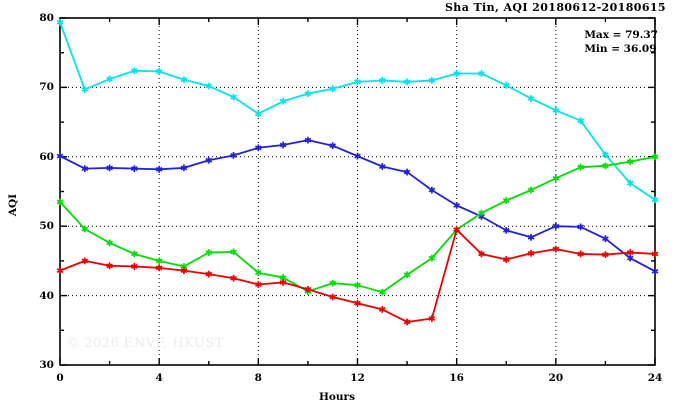  Describe the element at coordinates (60, 378) in the screenshot. I see `x-tick-label: 0` at that location.